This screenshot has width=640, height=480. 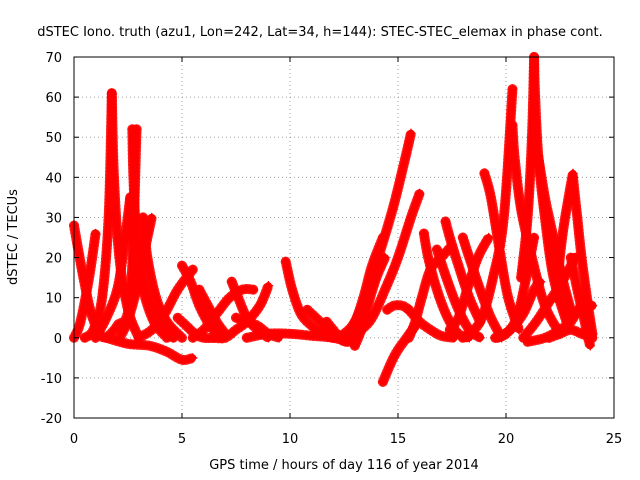 I want to click on y-tick-label: -10, so click(x=51, y=379).